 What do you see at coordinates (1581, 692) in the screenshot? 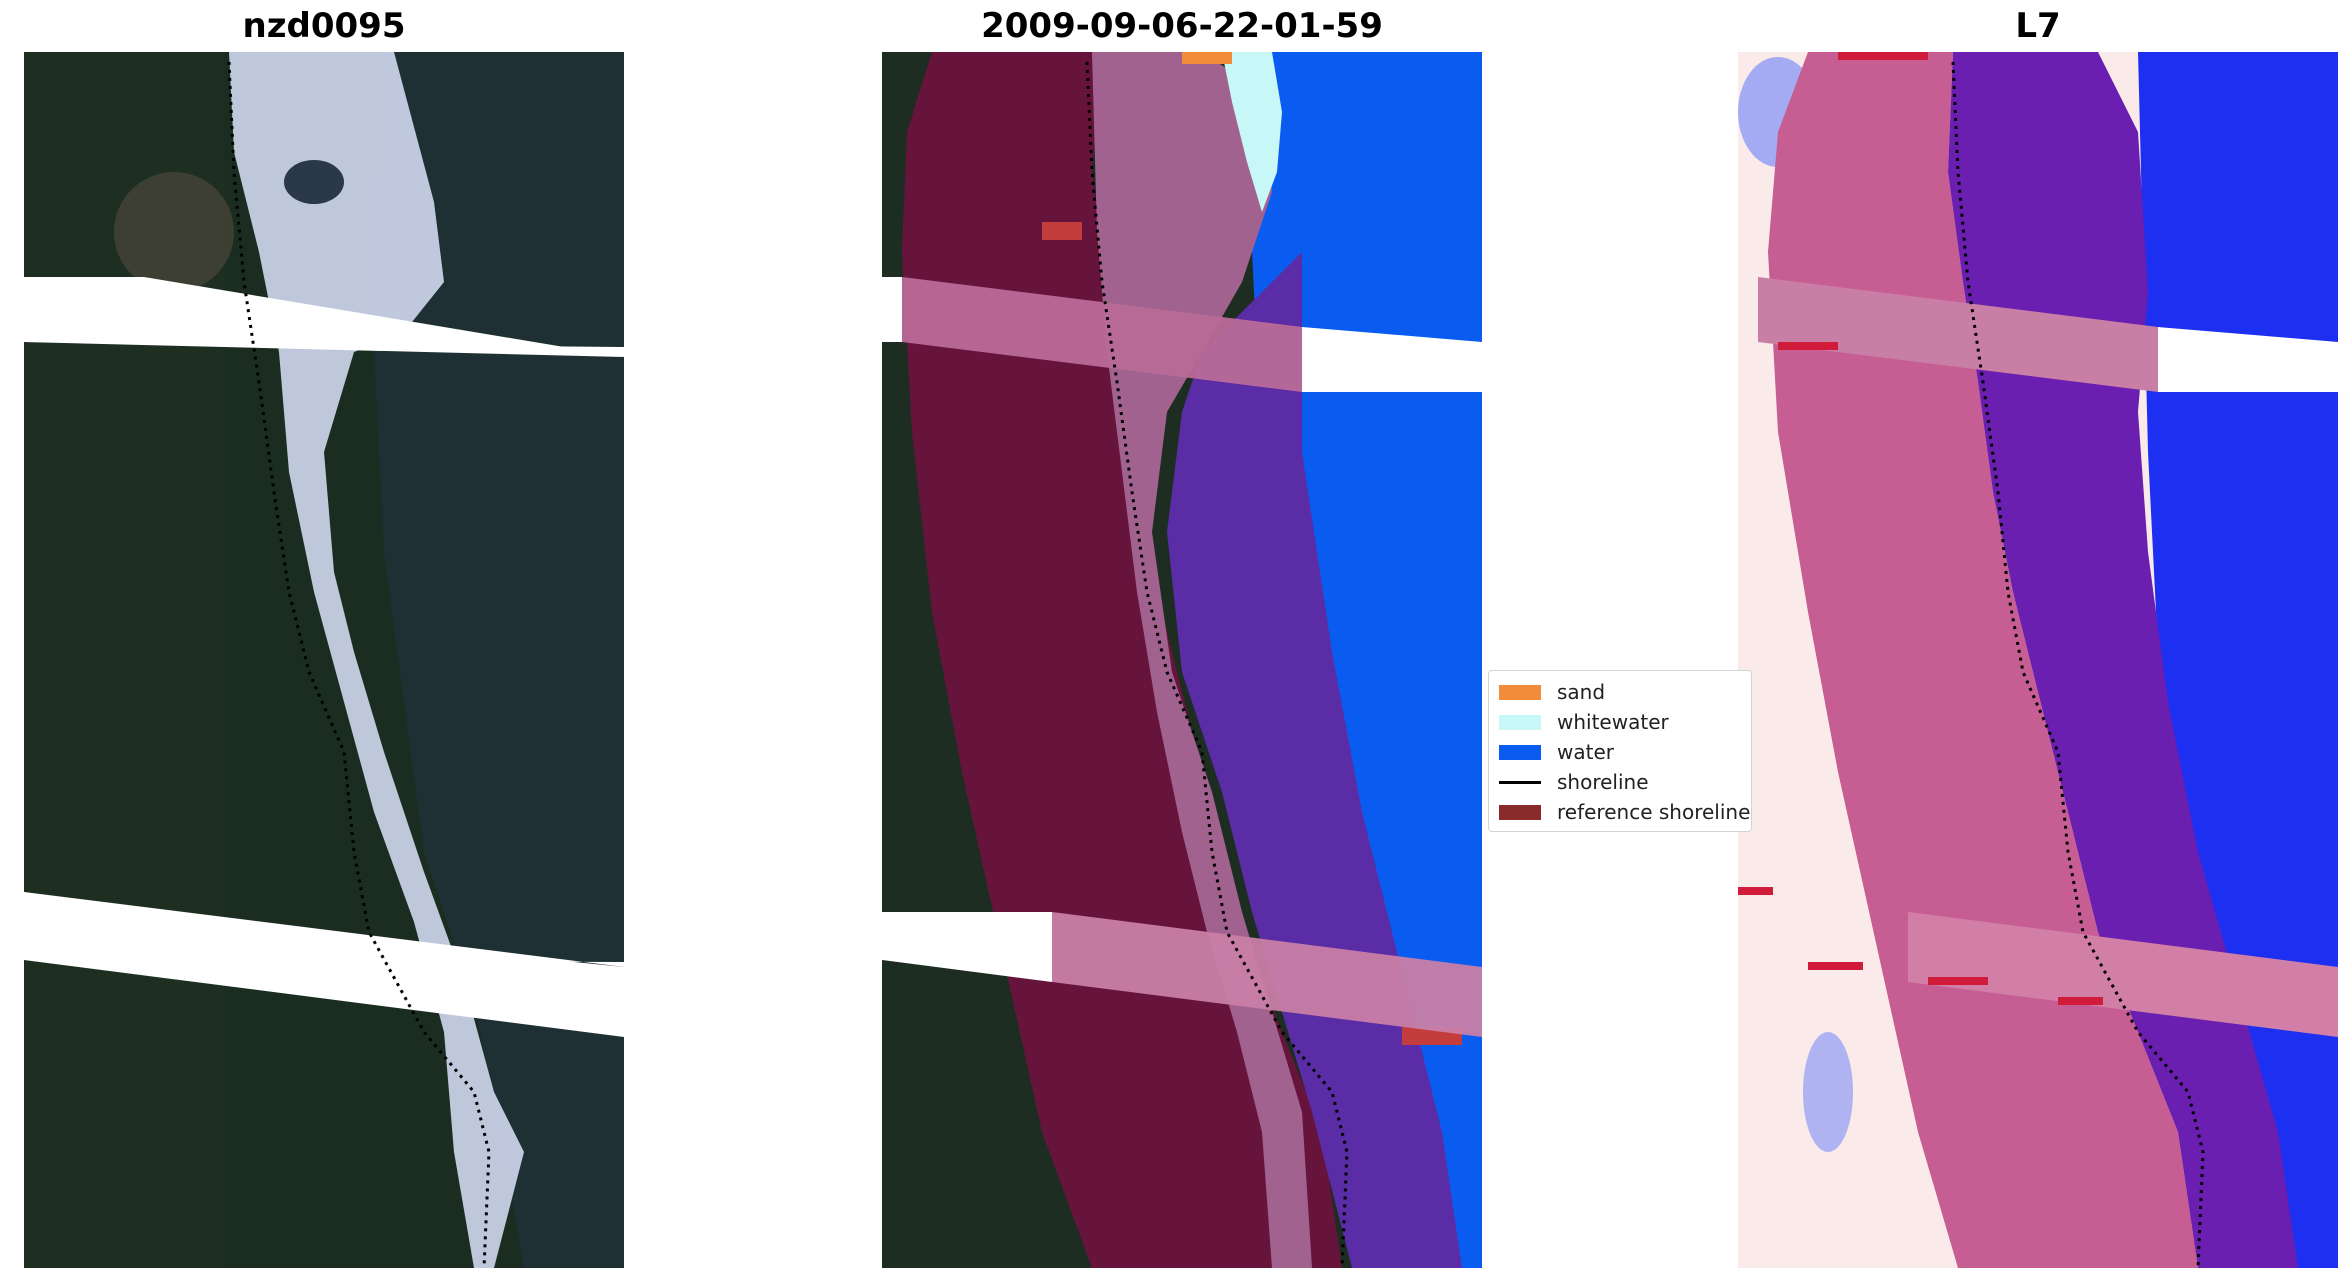
I see `legend-label-sand: sand` at bounding box center [1581, 692].